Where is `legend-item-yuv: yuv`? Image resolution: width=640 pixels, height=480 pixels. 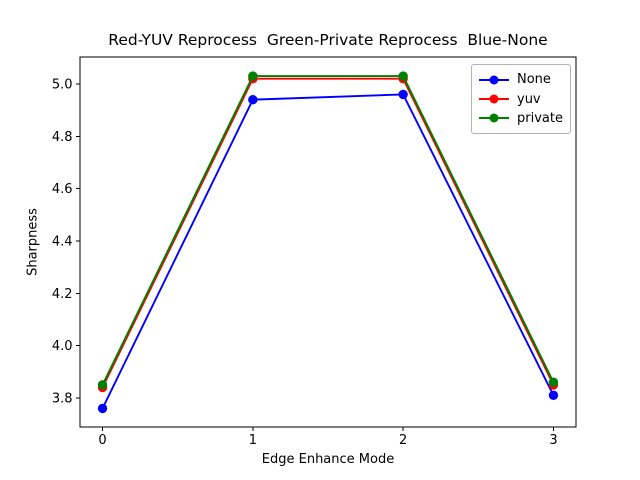
legend-item-yuv: yuv is located at coordinates (523, 99).